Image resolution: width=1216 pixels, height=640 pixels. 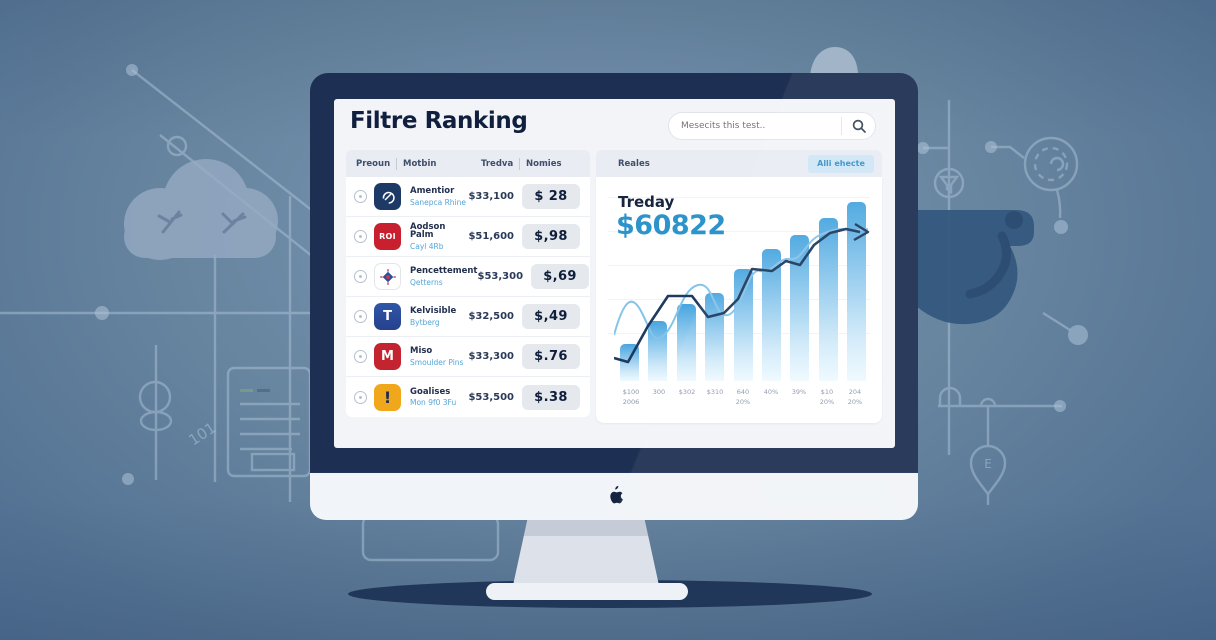 What do you see at coordinates (551, 356) in the screenshot?
I see `price-badge: $.76` at bounding box center [551, 356].